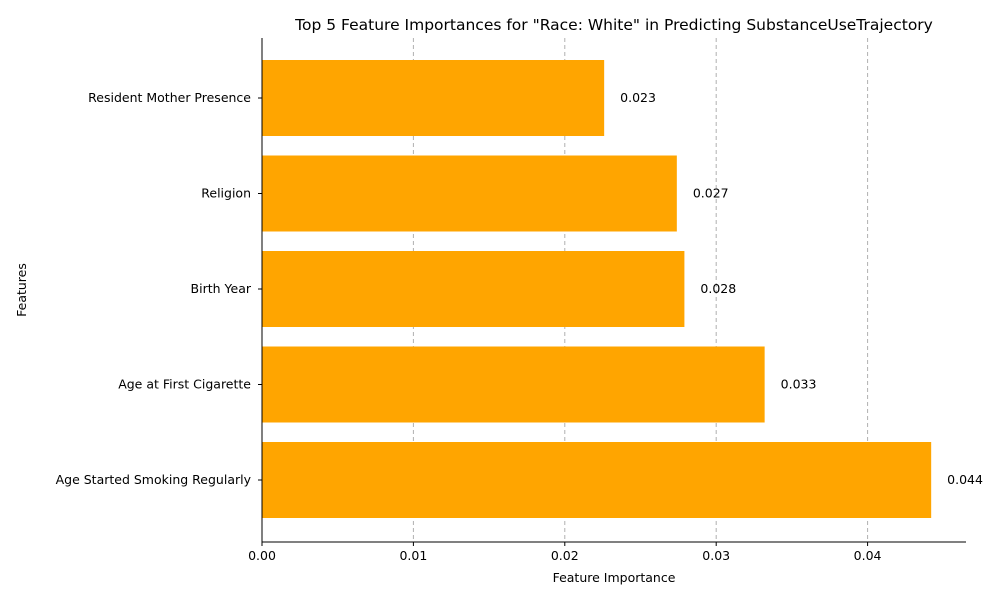 Image resolution: width=1000 pixels, height=600 pixels. Describe the element at coordinates (799, 384) in the screenshot. I see `bar-value-label: 0.033` at that location.